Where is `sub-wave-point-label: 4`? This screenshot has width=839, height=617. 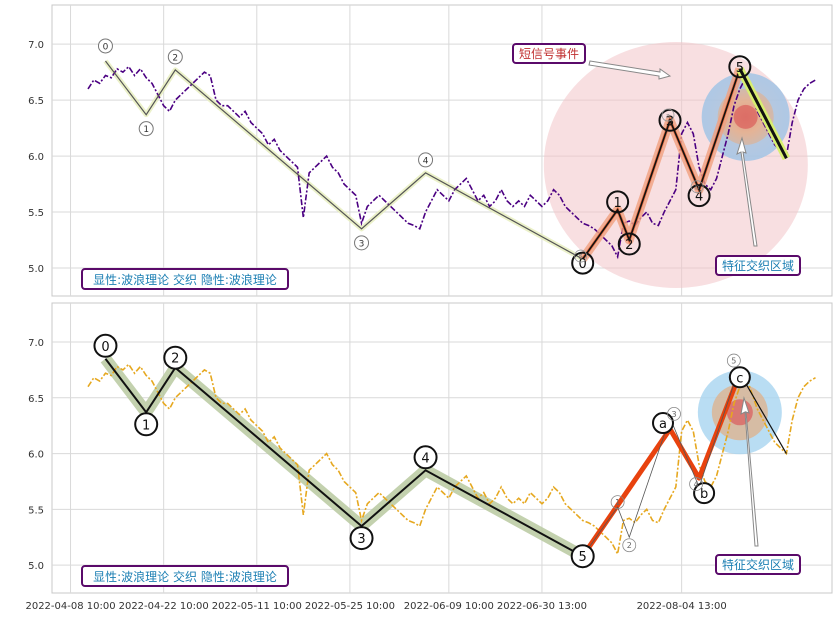
sub-wave-point-label: 4 is located at coordinates (699, 197).